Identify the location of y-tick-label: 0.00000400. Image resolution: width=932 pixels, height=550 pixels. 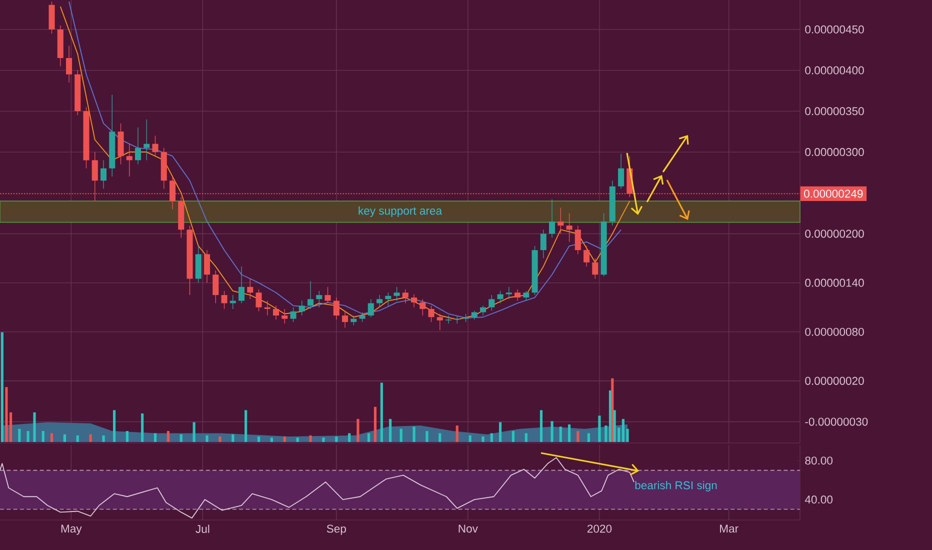
(834, 70).